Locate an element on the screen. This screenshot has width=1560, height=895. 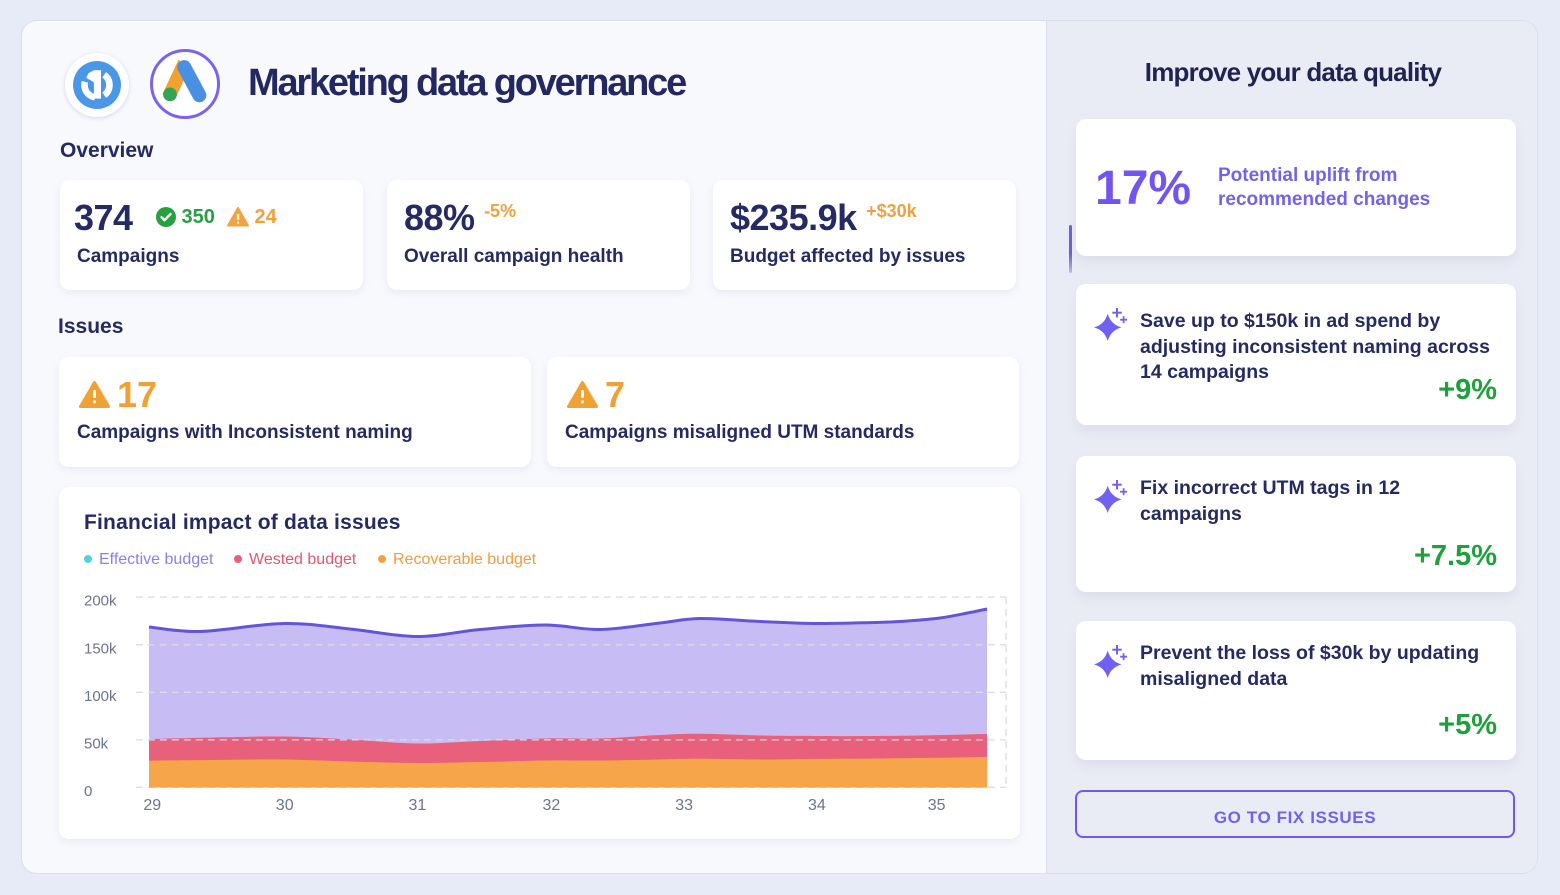
svg-text: 34 is located at coordinates (817, 805).